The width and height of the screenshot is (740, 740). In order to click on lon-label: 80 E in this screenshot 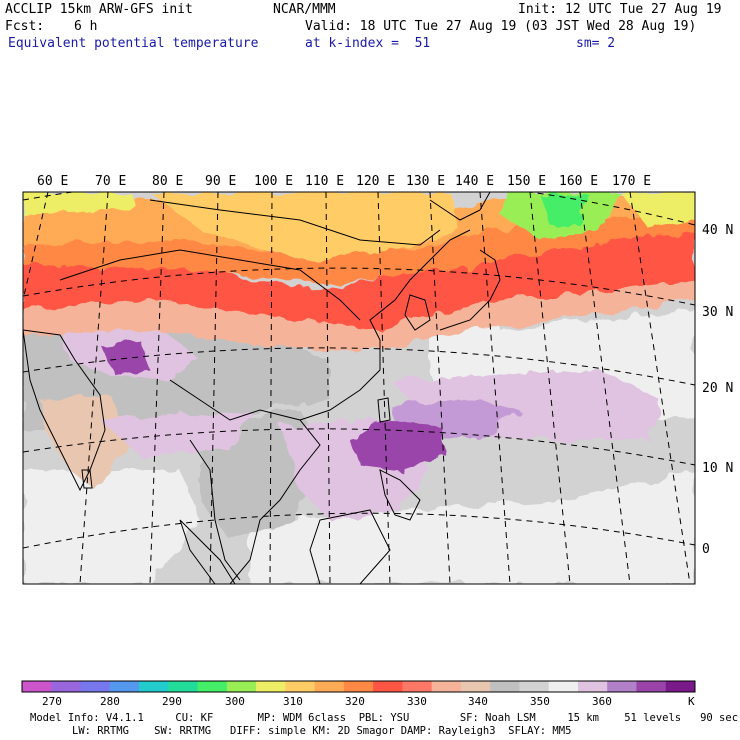, I will do `click(167, 181)`.